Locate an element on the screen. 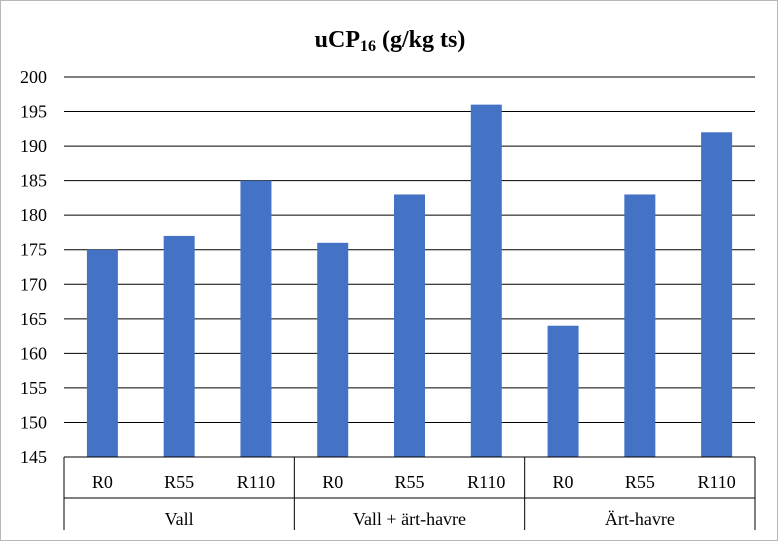 The image size is (778, 542). y-tick-label: 175 is located at coordinates (33, 250).